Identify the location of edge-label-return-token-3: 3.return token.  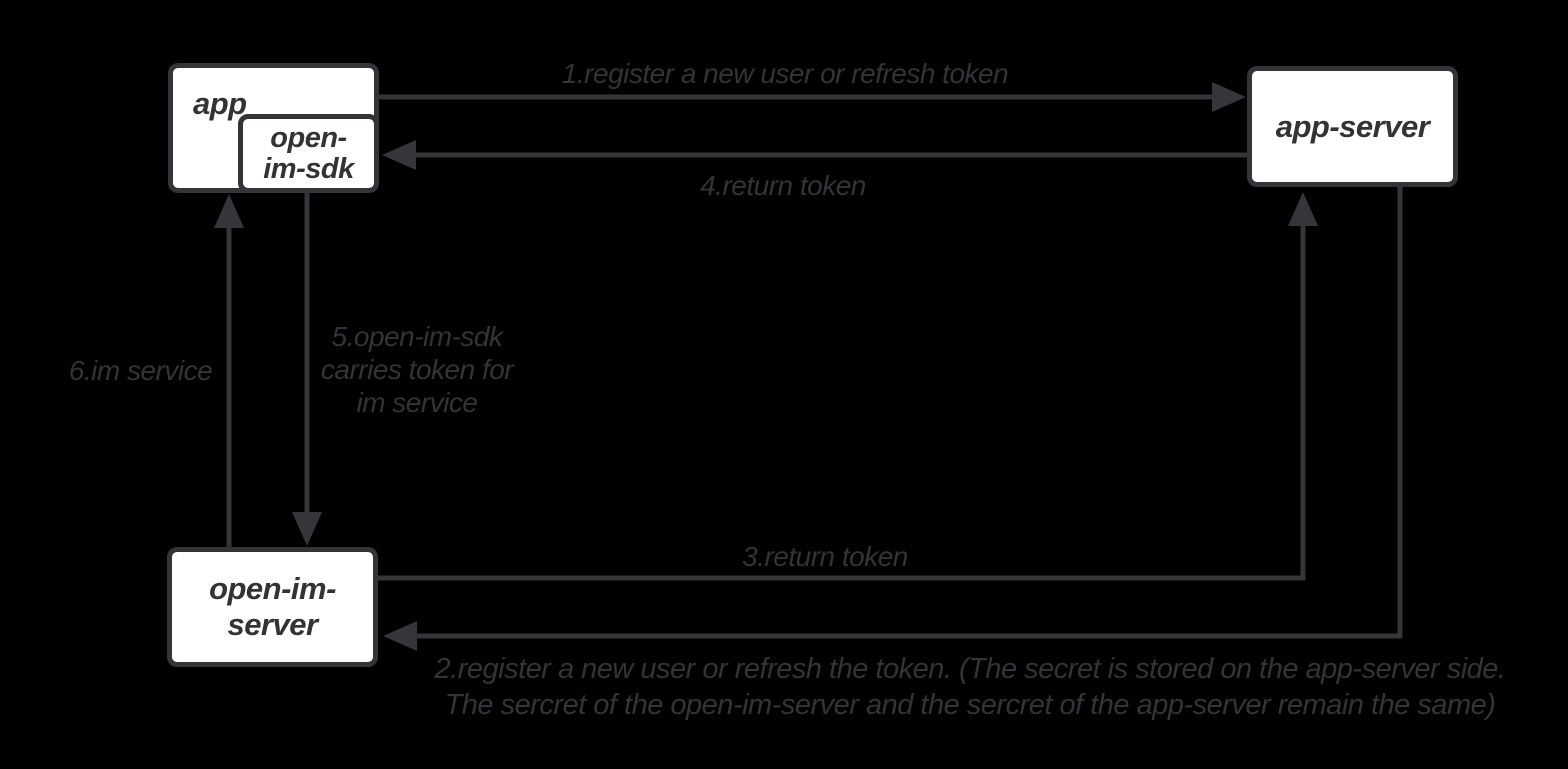
(825, 556).